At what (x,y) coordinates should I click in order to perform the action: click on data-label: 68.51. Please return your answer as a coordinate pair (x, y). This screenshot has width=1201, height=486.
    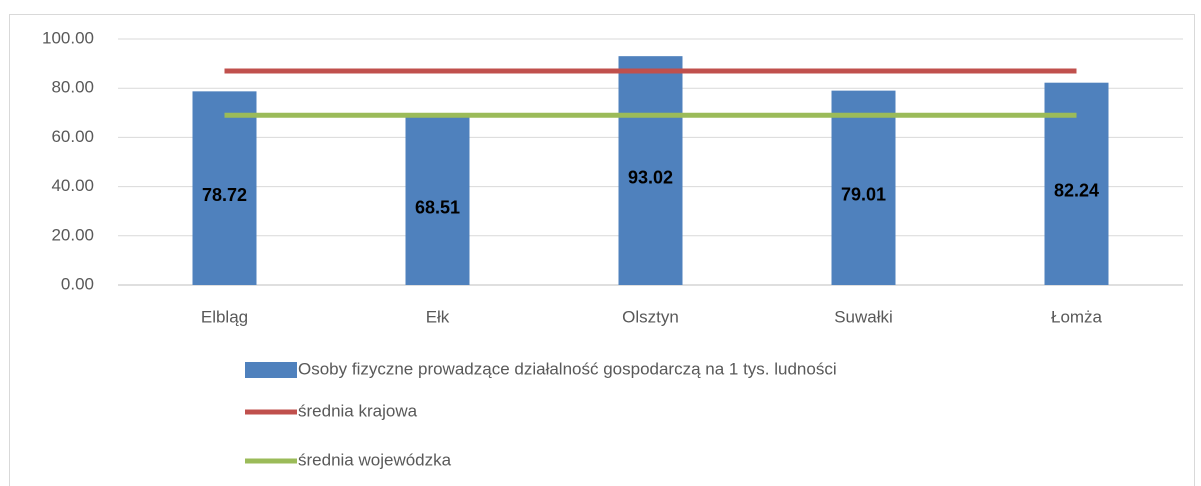
    Looking at the image, I should click on (437, 207).